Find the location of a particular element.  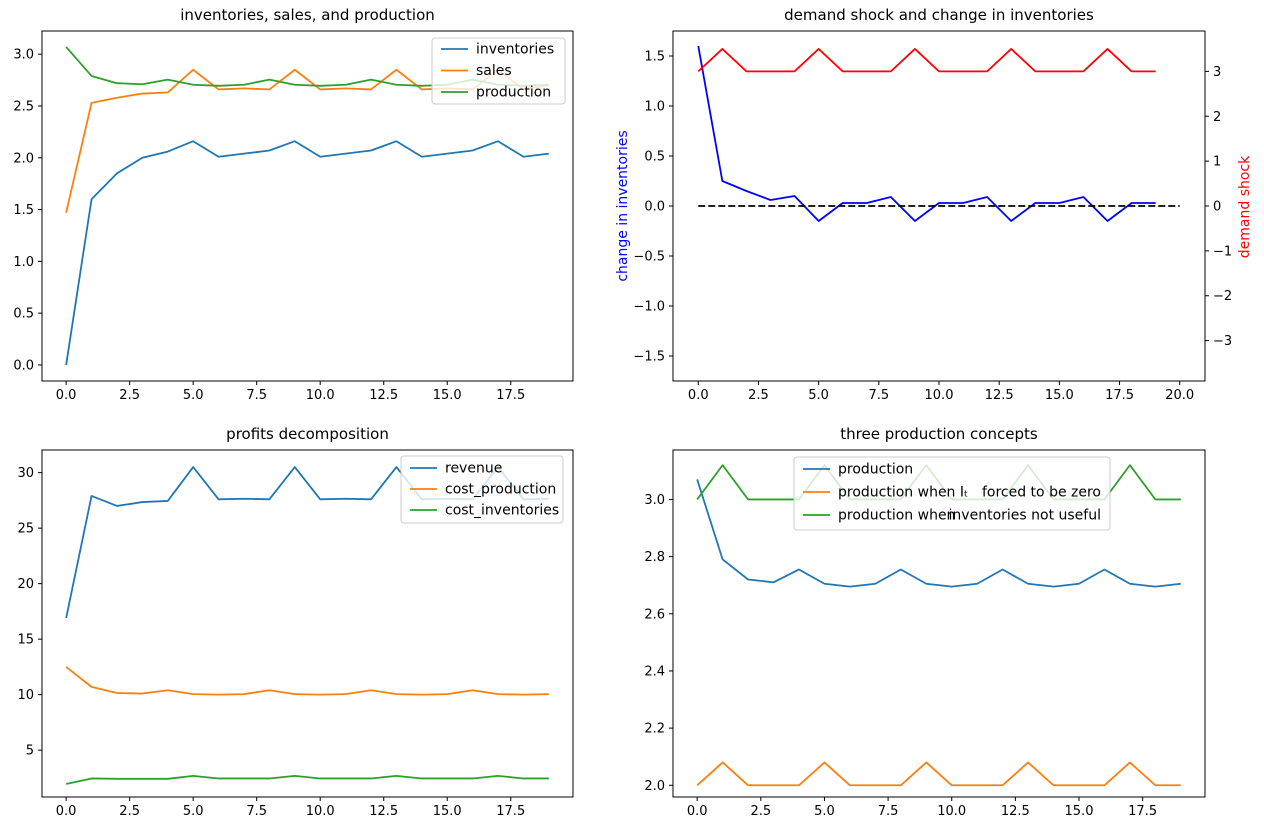

y-tick-label: 15 is located at coordinates (25, 640).